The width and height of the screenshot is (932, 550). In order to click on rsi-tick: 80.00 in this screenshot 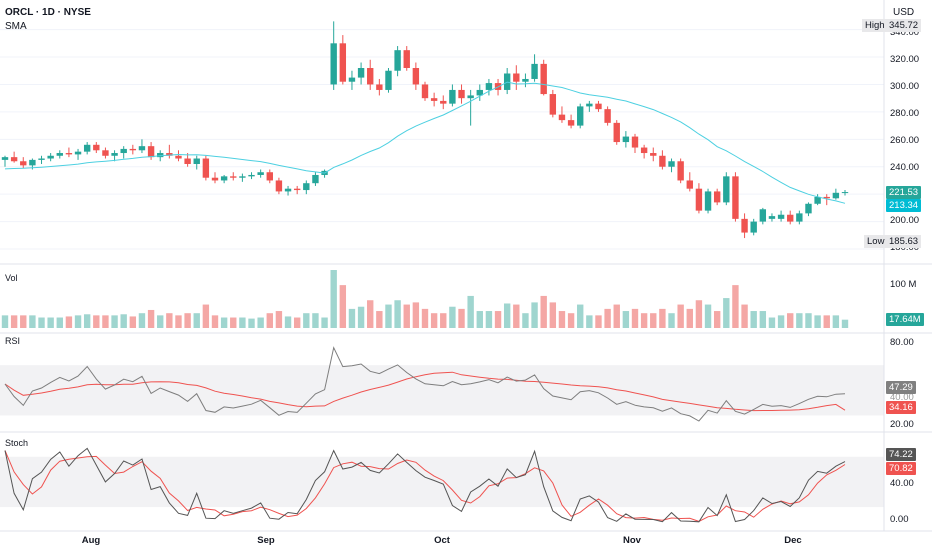, I will do `click(902, 342)`.